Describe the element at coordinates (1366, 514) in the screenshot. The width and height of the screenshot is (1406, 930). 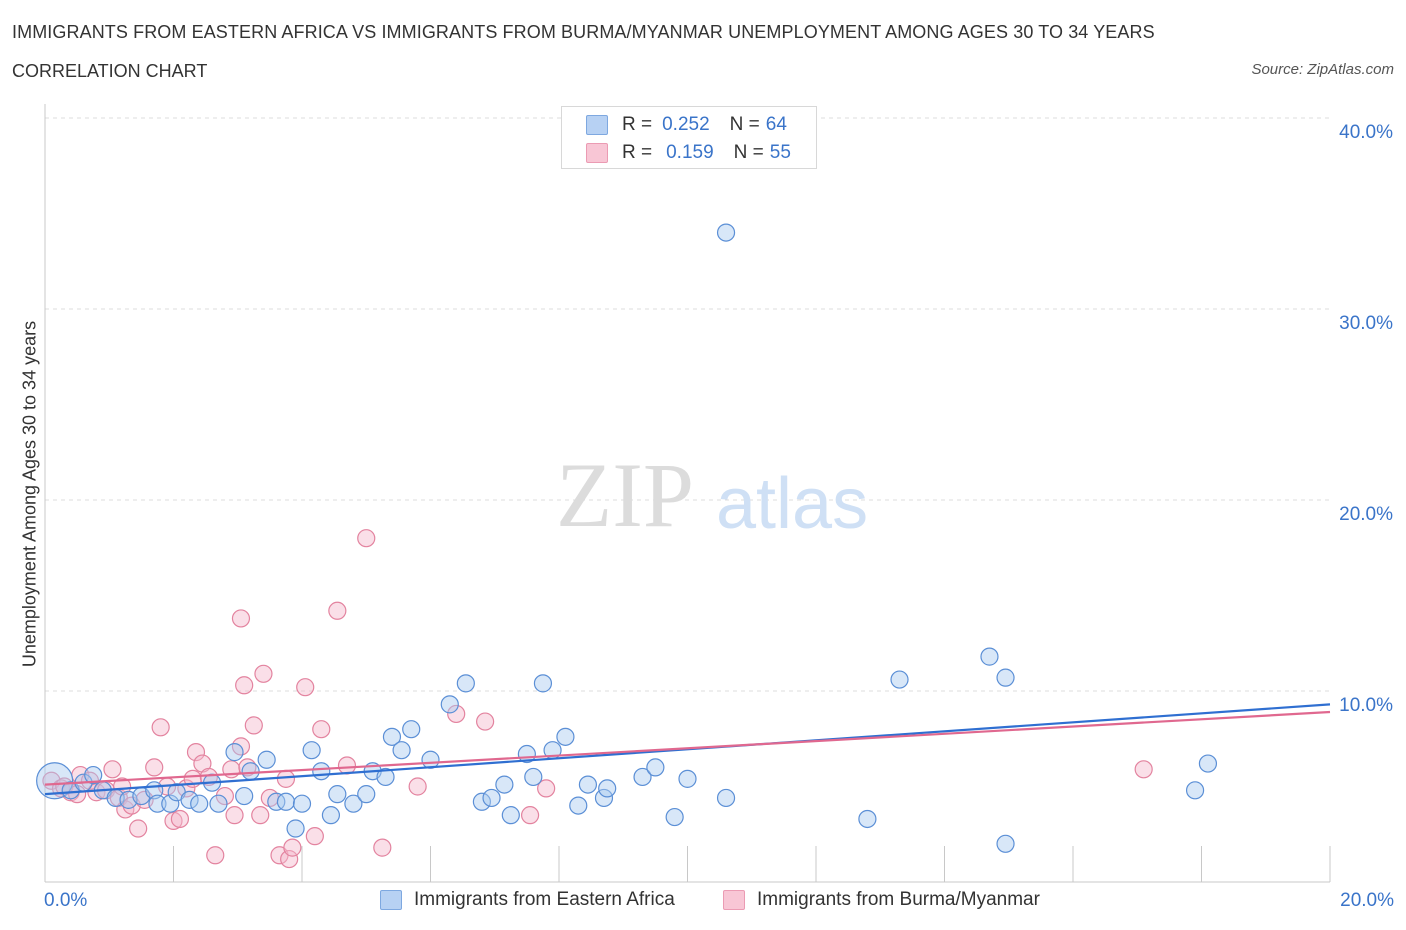
I see `y-tick-label: 20.0%` at that location.